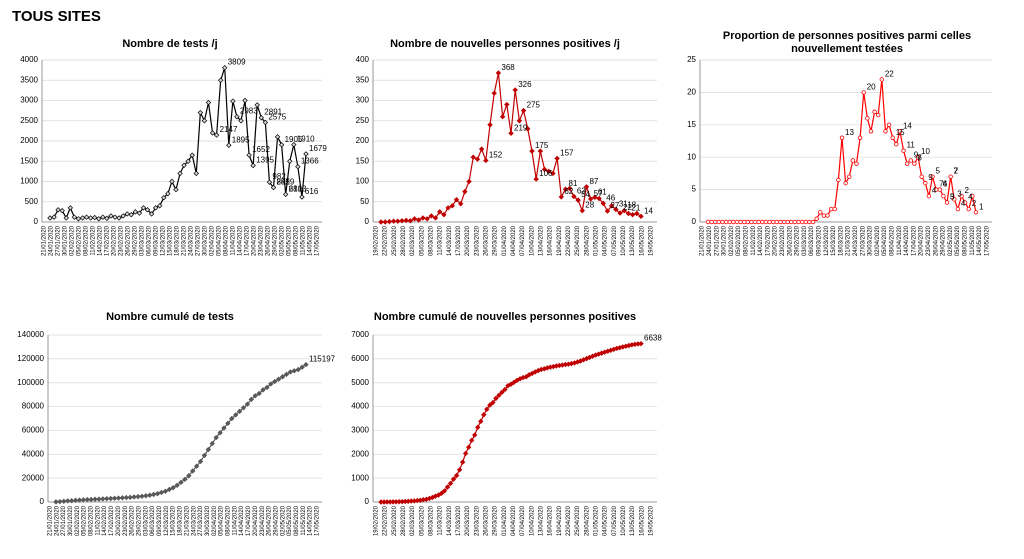  Describe the element at coordinates (980, 240) in the screenshot. I see `x-tick-label: 14/05/2020` at that location.